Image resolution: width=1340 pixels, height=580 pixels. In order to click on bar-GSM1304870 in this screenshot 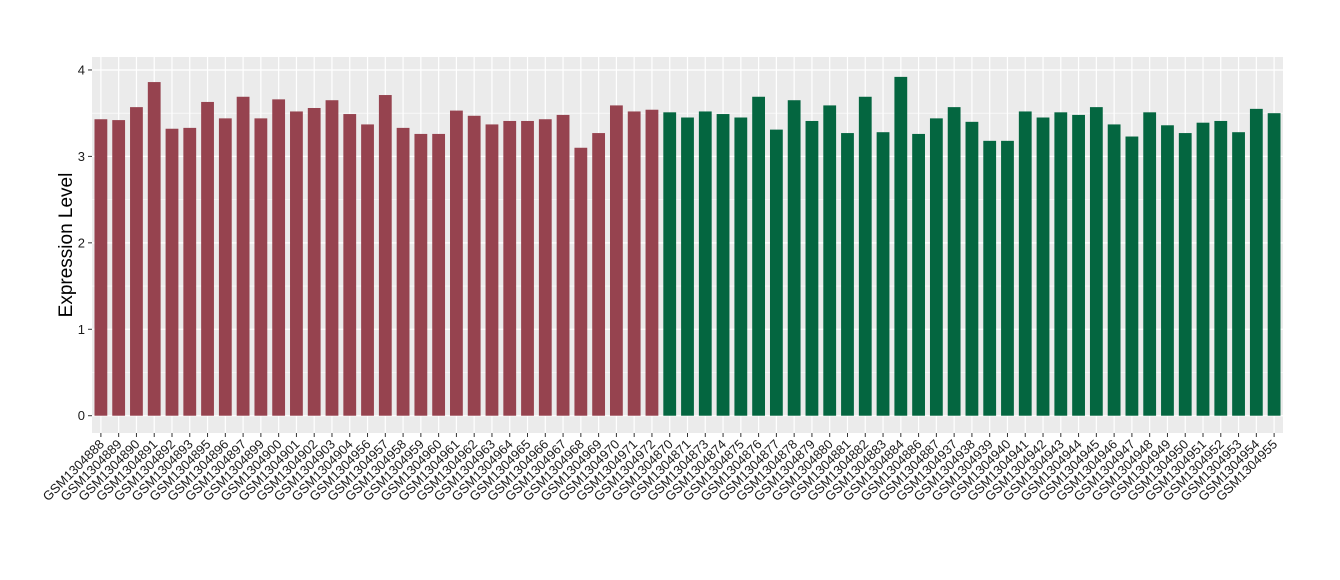, I will do `click(670, 264)`.